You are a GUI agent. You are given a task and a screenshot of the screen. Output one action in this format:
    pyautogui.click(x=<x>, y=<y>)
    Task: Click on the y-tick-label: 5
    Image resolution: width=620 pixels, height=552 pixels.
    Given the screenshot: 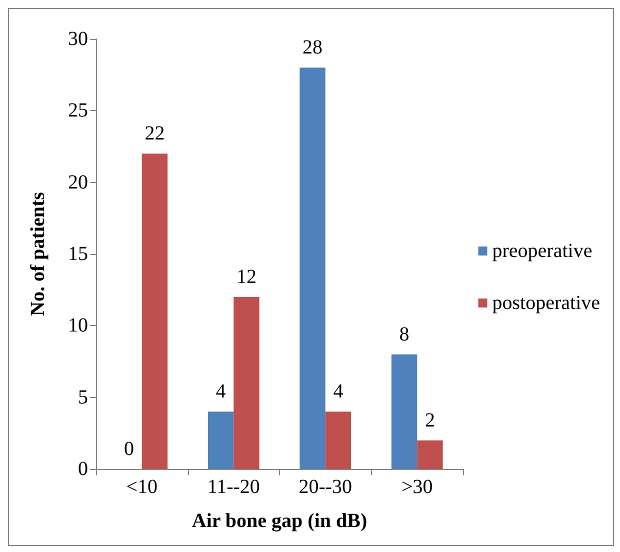 What is the action you would take?
    pyautogui.click(x=83, y=397)
    